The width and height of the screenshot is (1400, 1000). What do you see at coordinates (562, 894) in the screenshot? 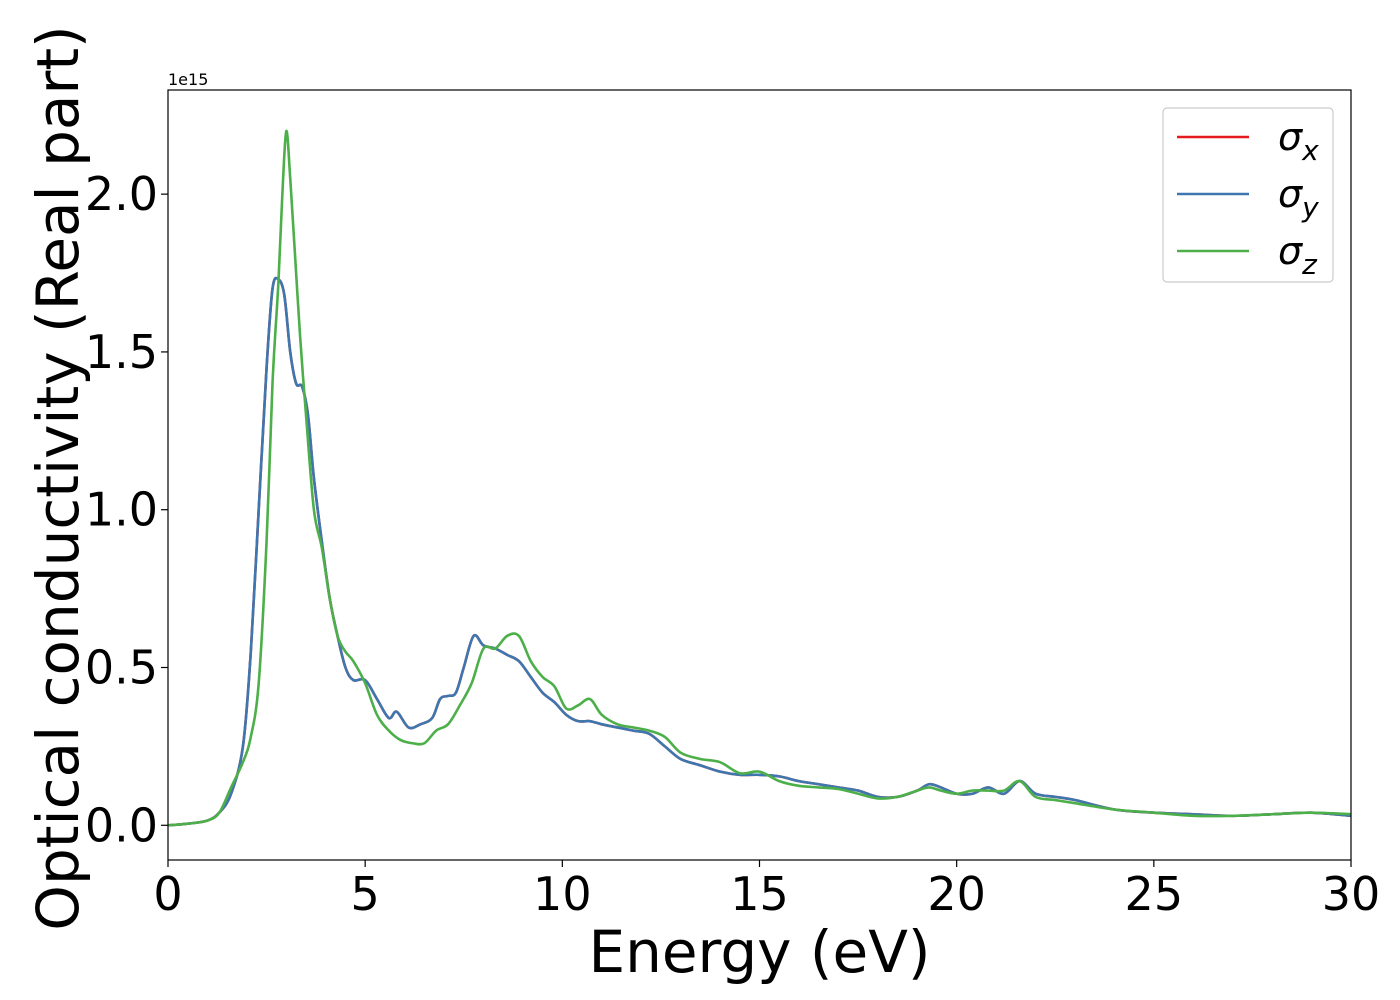
I see `x-tick-label: 10` at bounding box center [562, 894].